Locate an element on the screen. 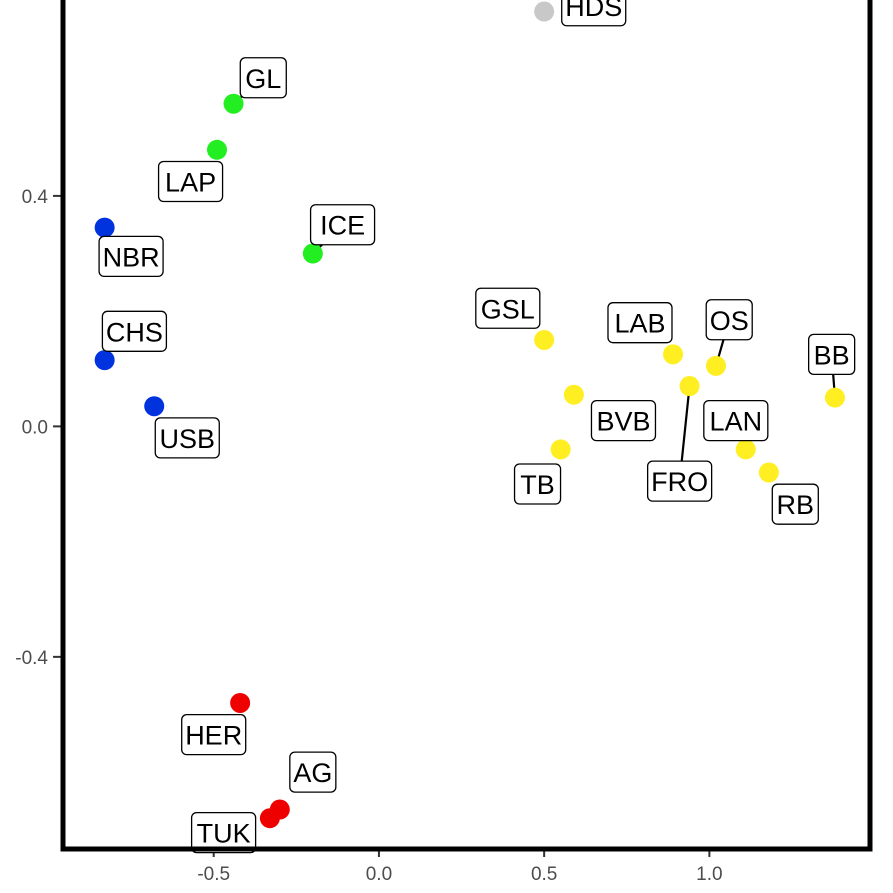 The width and height of the screenshot is (893, 893). label-text: ICE is located at coordinates (342, 226).